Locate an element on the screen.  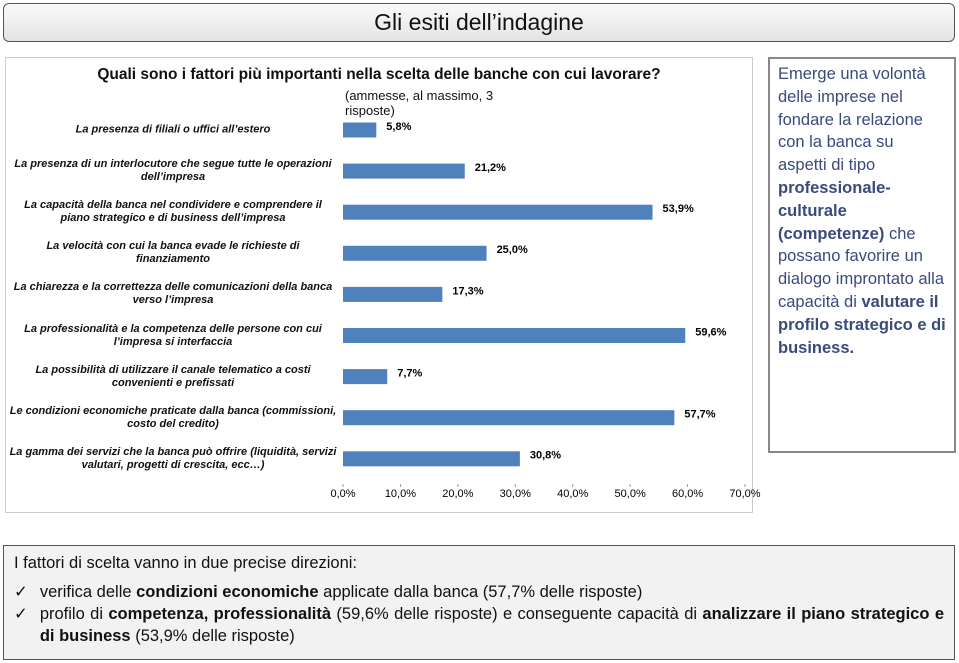
value-label: 59,6% is located at coordinates (710, 332).